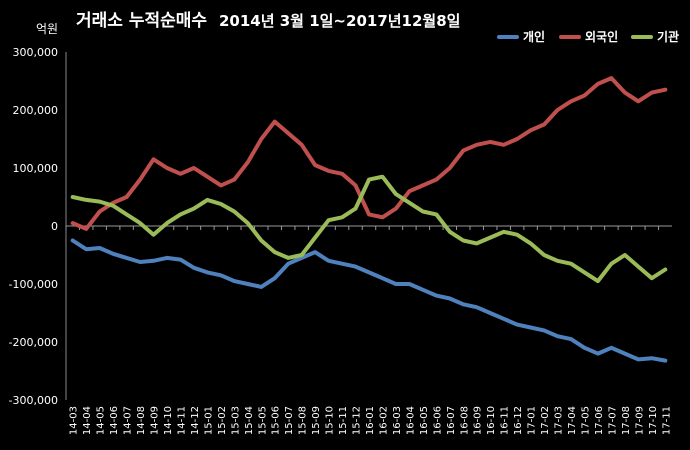 The image size is (690, 450). Describe the element at coordinates (451, 420) in the screenshot. I see `x-tick-label: 16-07` at that location.